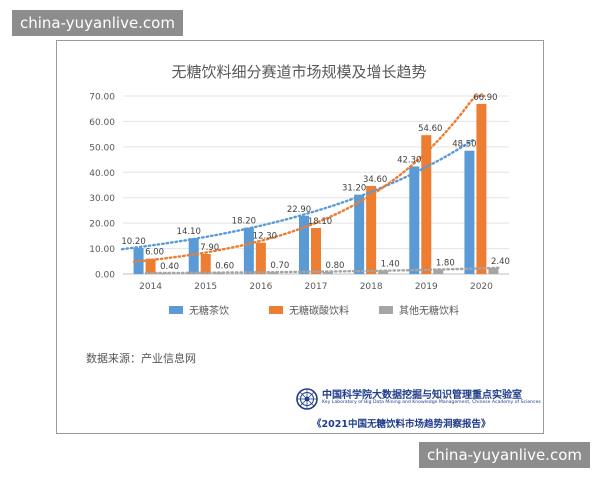 This screenshot has width=600, height=480. I want to click on legend: 无糖茶饮 无糖碳酸饮料 其他无糖饮料, so click(314, 310).